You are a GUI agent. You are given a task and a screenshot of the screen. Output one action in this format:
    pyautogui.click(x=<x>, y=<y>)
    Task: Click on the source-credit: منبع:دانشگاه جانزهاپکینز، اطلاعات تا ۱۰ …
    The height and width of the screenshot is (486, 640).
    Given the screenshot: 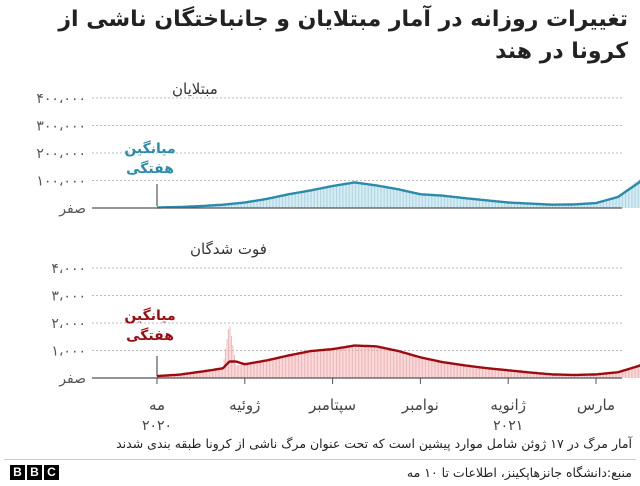 What is the action you would take?
    pyautogui.click(x=519, y=472)
    